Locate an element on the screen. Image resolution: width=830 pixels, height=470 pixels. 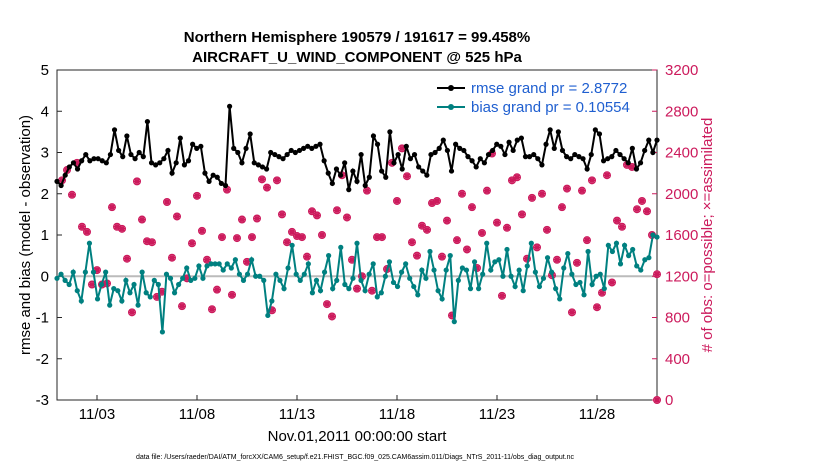
y-tick-label-left: -3 is located at coordinates (42, 400).